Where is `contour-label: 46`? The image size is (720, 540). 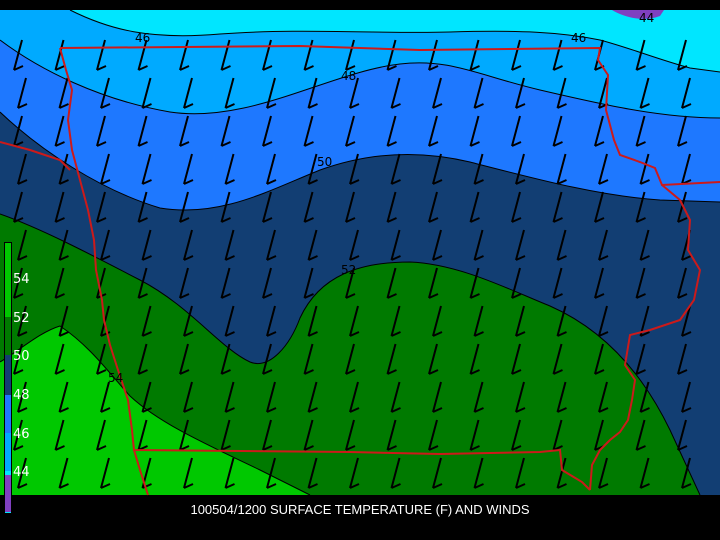
contour-label: 46 is located at coordinates (142, 38).